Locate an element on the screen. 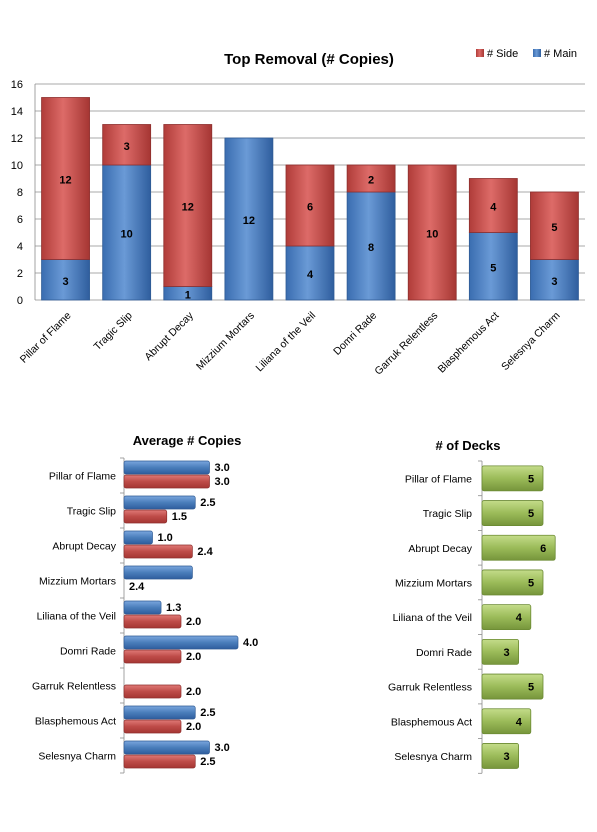 The height and width of the screenshot is (832, 597). chart3-axis is located at coordinates (480, 617).